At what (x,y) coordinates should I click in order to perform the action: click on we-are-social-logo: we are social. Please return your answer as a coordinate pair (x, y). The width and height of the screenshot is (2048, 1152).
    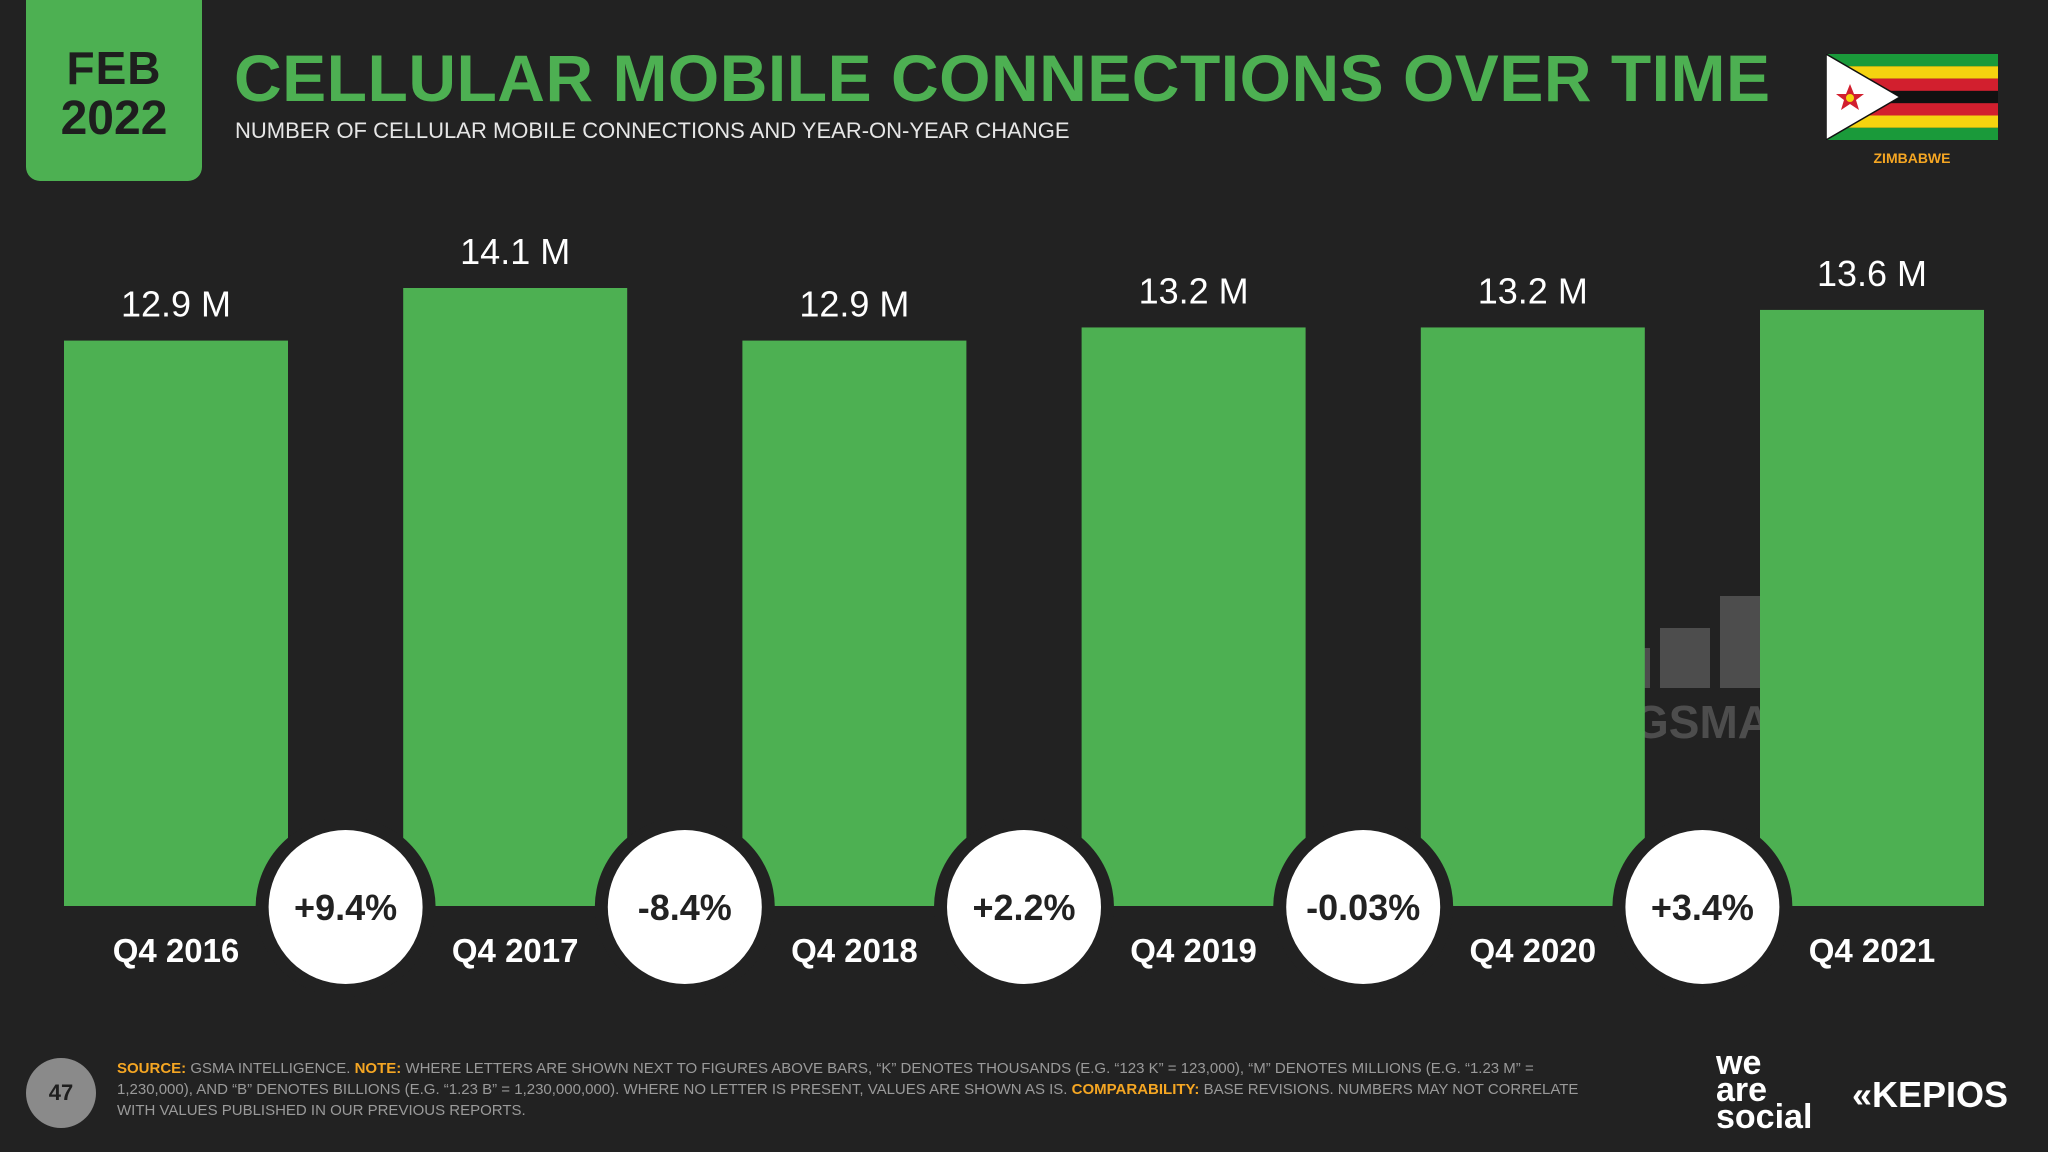
    Looking at the image, I should click on (1764, 1090).